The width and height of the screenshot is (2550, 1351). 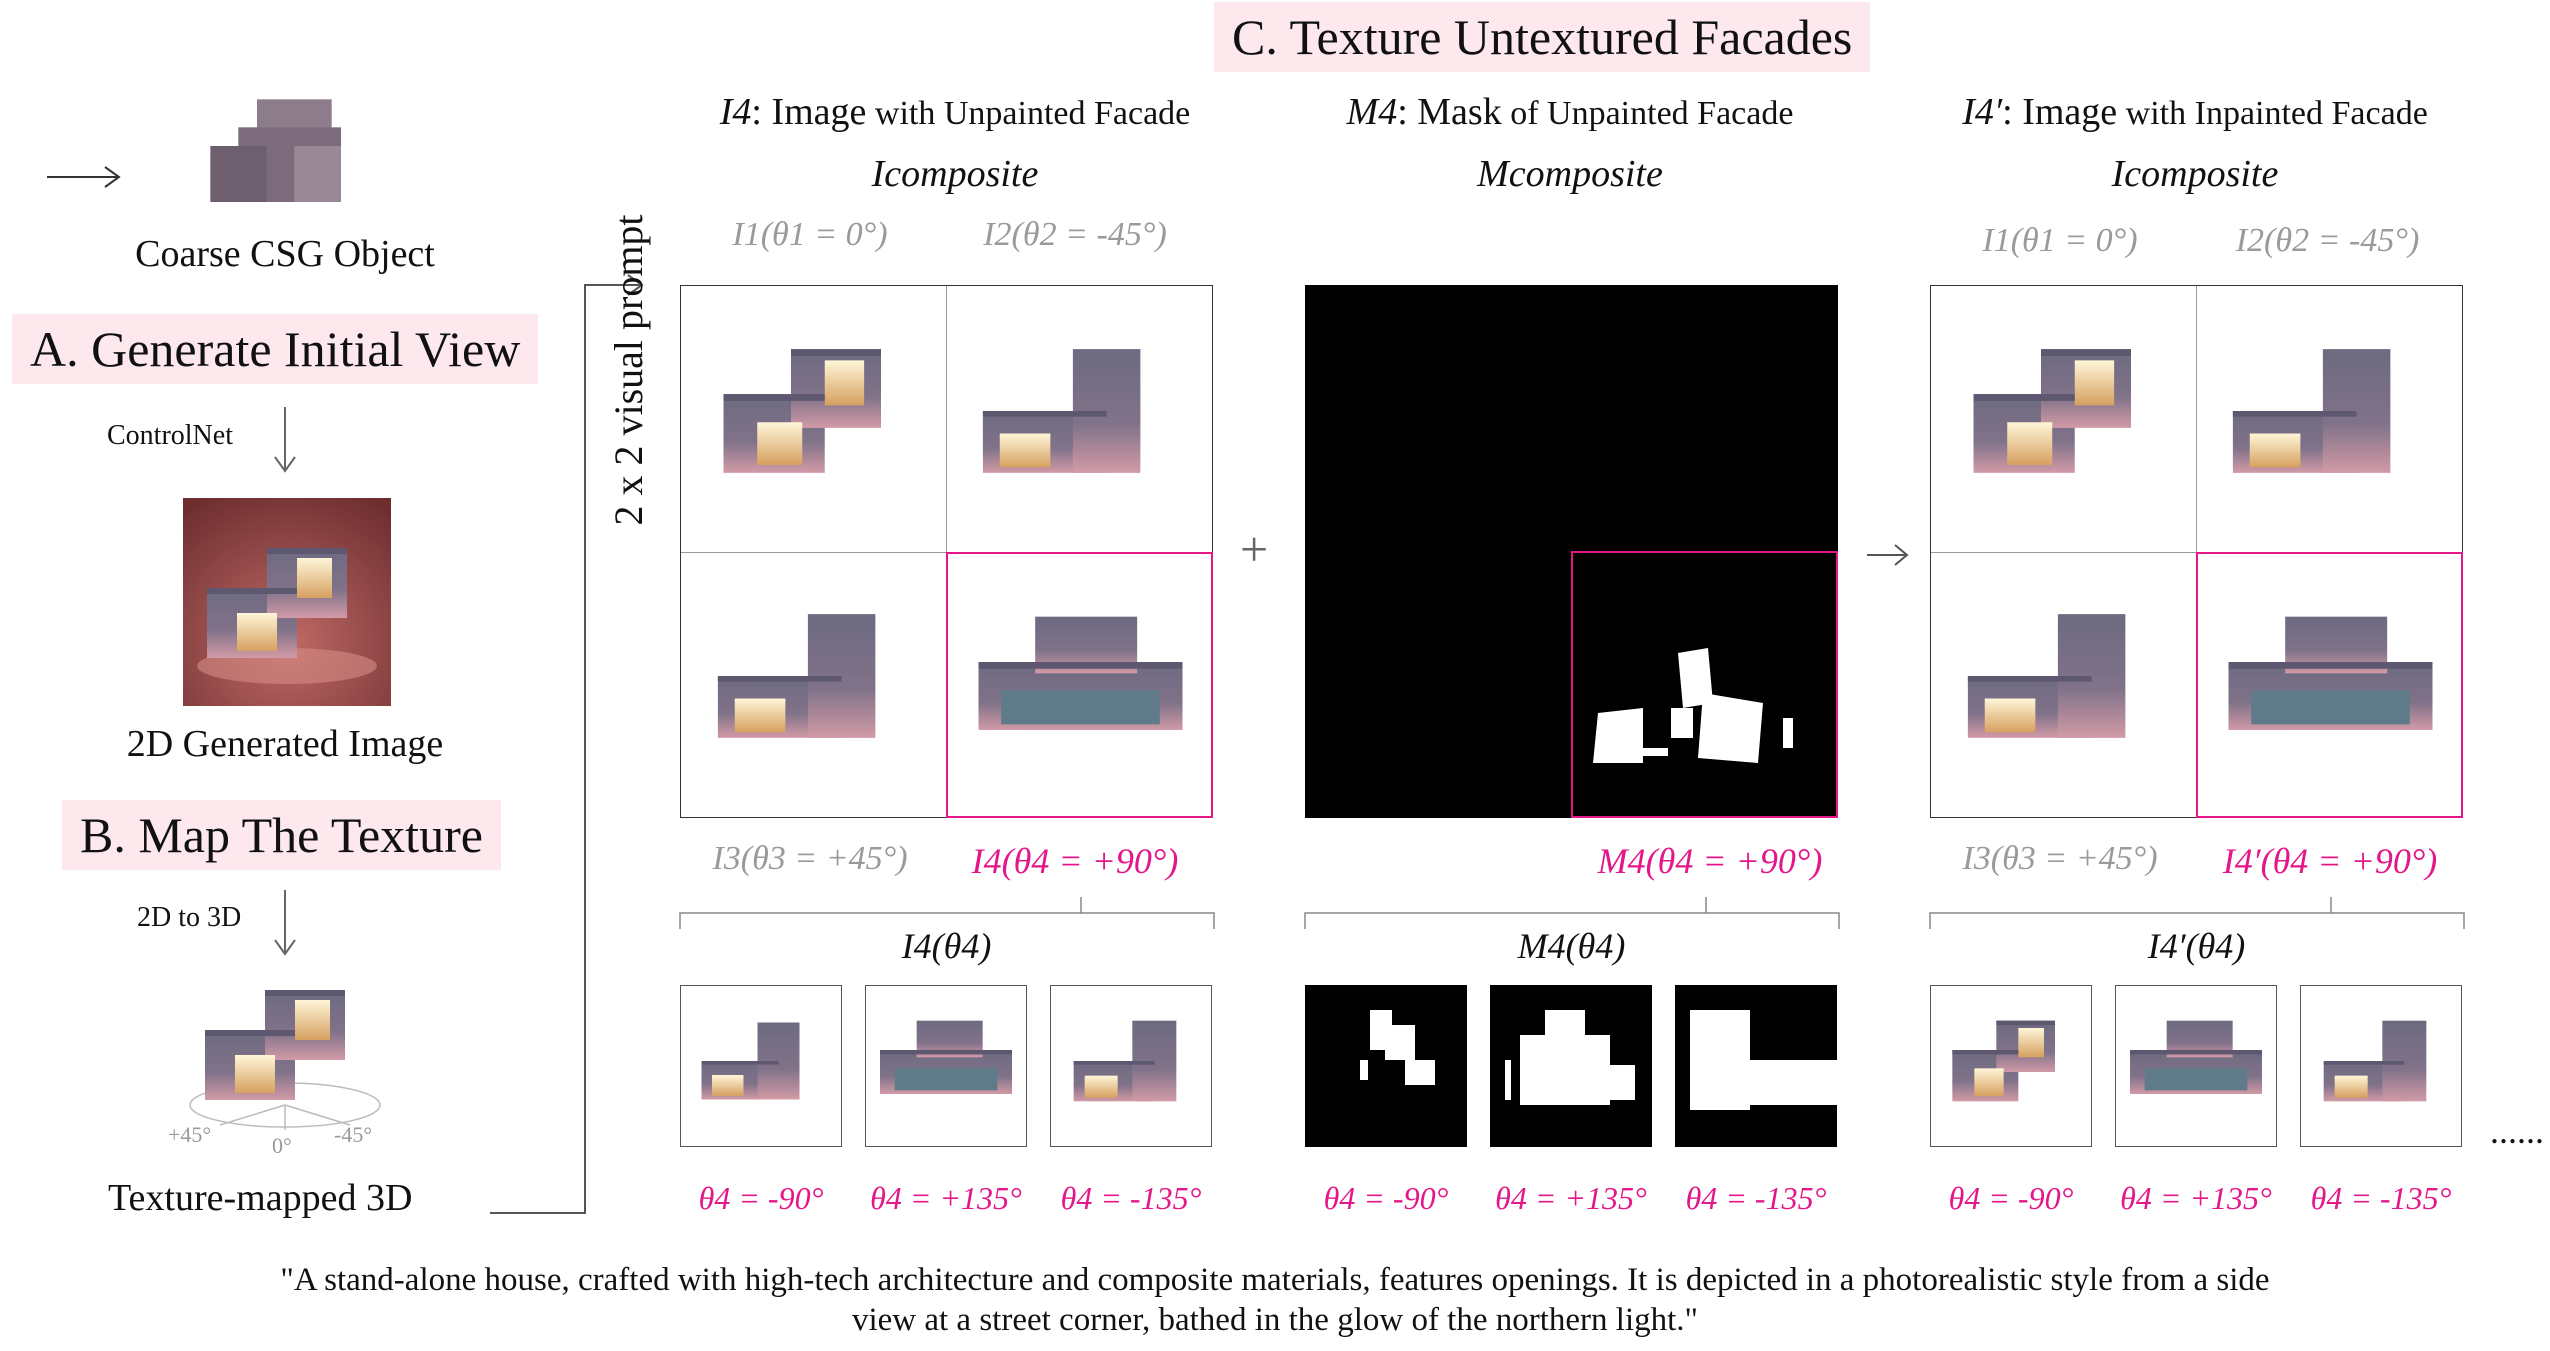 I want to click on panel3-symbol: I4′, so click(x=1982, y=112).